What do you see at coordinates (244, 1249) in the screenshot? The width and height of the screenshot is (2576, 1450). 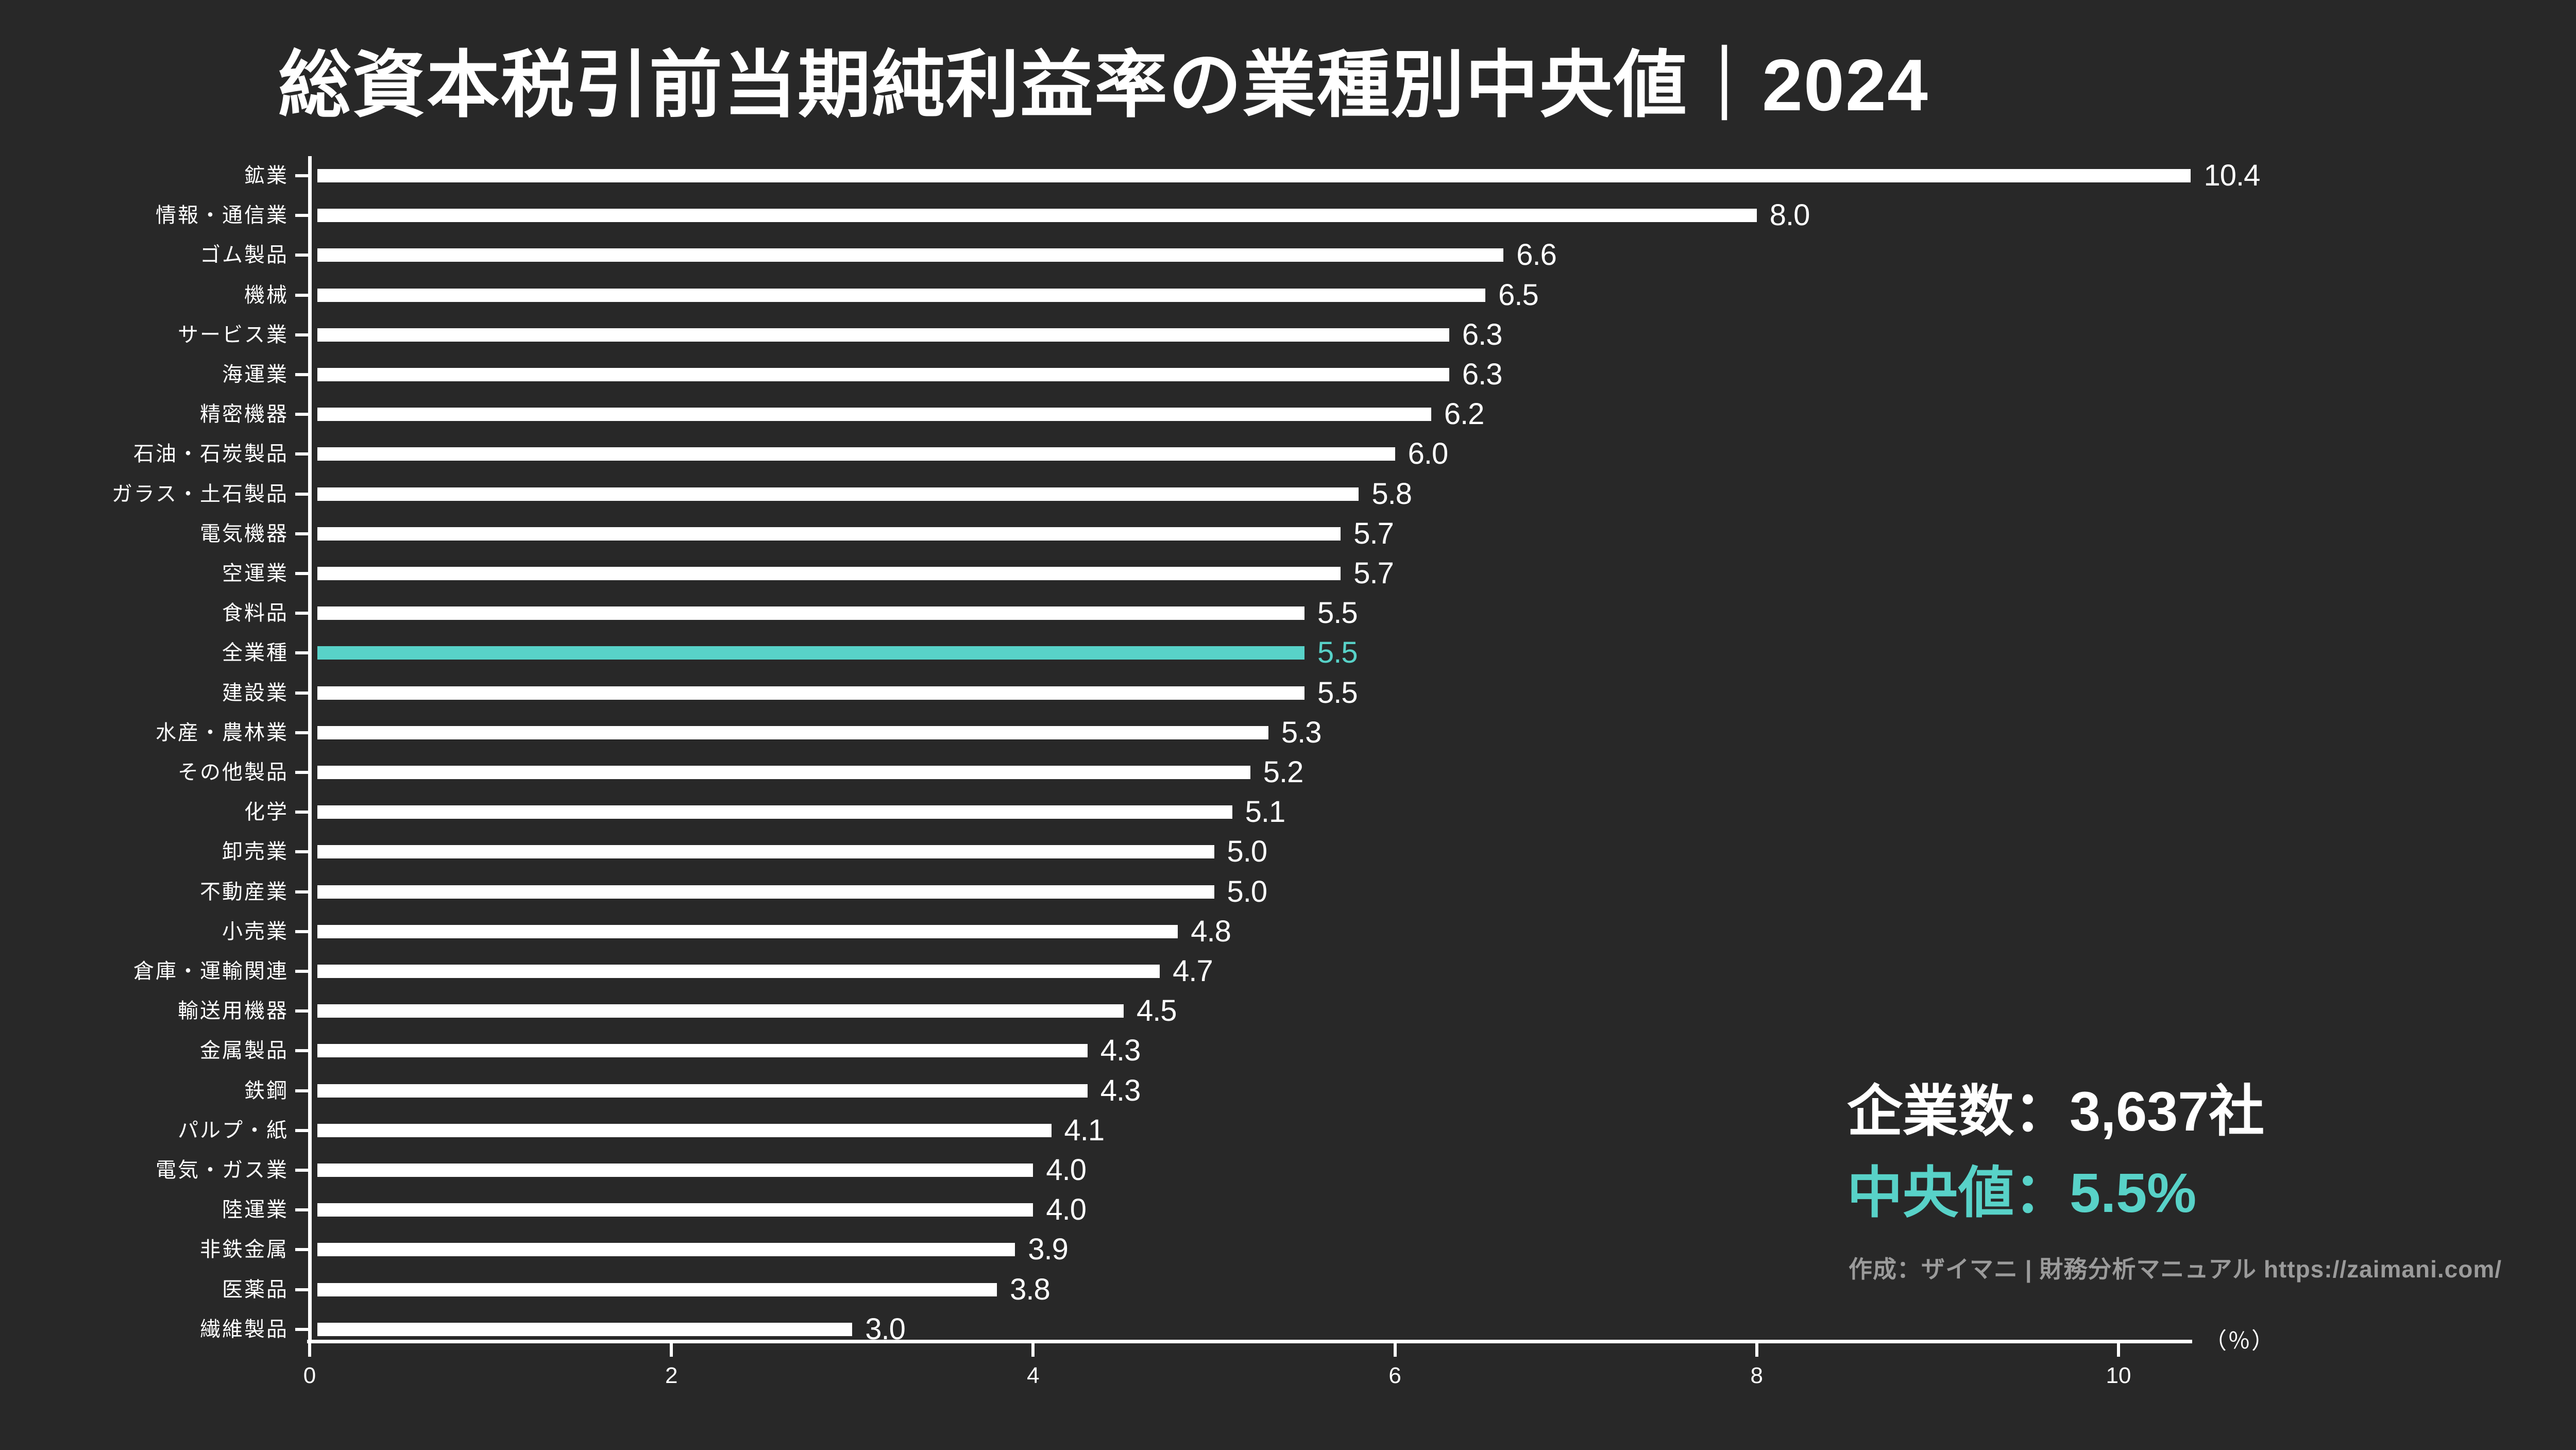 I see `y-axis-label: 非鉄金属` at bounding box center [244, 1249].